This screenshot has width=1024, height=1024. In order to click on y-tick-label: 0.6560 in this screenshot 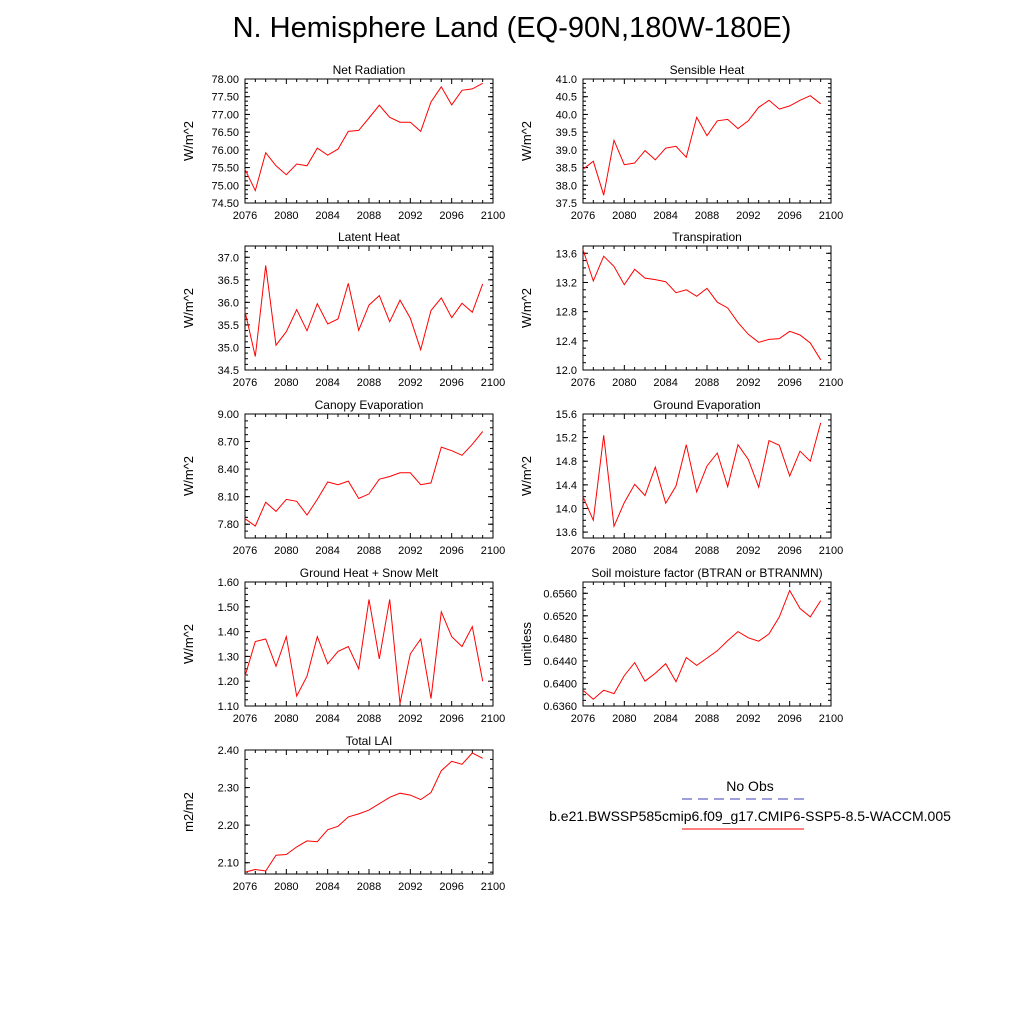, I will do `click(560, 594)`.